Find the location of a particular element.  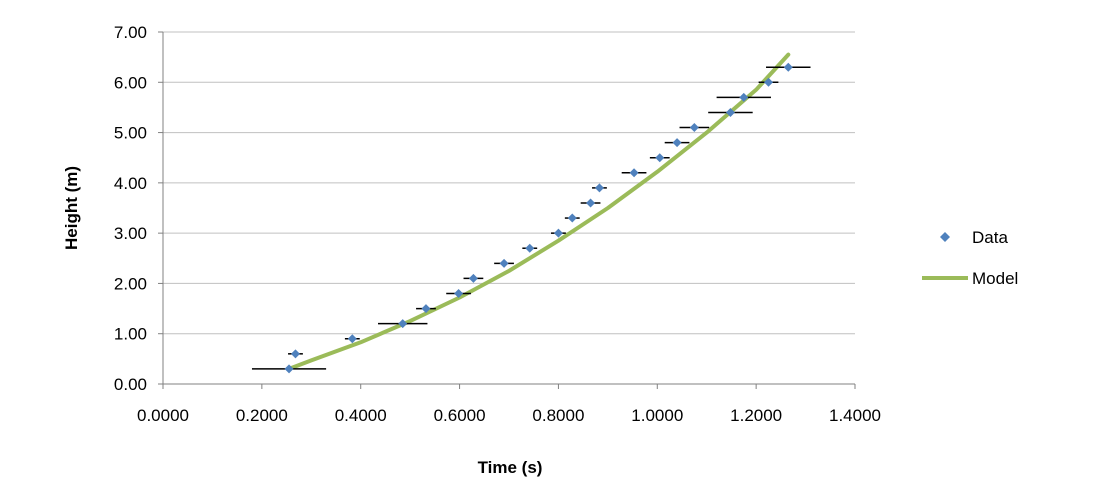

y-tick-label: 6.00 is located at coordinates (130, 82).